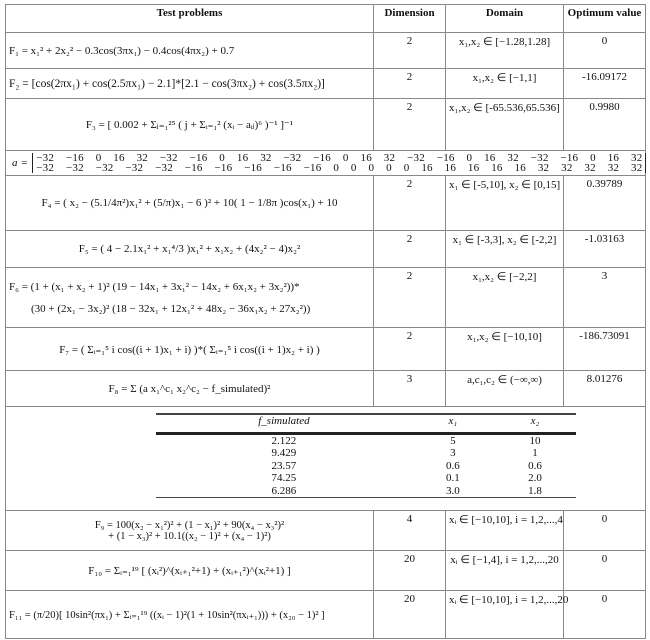  Describe the element at coordinates (534, 424) in the screenshot. I see `sim-header-x2: x₂` at that location.